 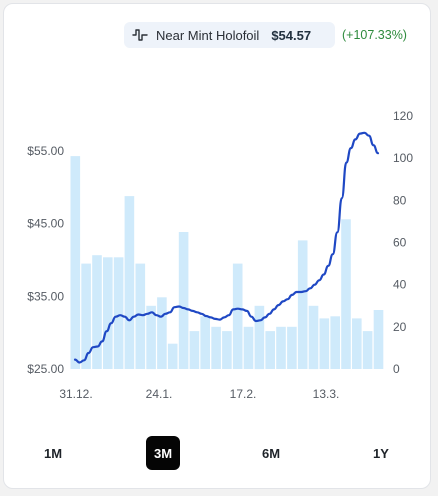 I want to click on right-tick-label: 40, so click(x=400, y=285).